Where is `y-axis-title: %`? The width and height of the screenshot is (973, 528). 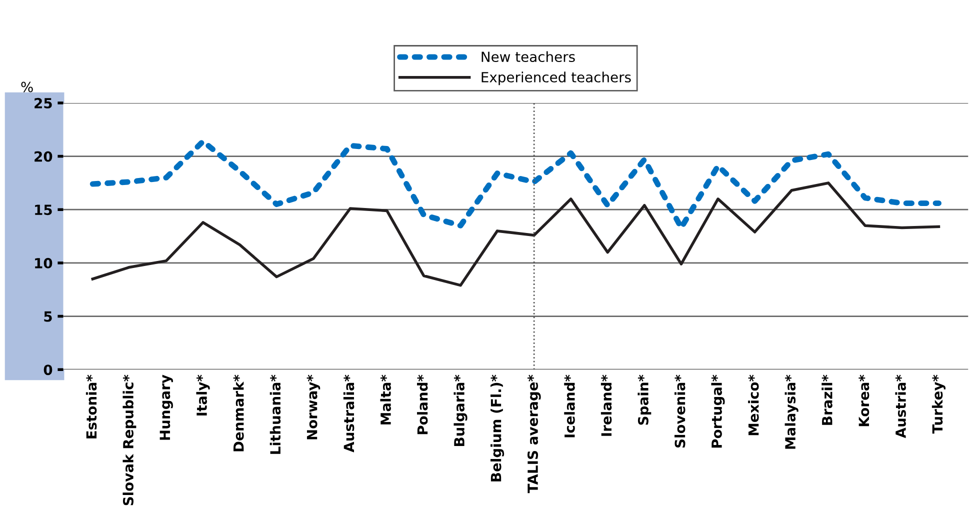
y-axis-title: % is located at coordinates (27, 87).